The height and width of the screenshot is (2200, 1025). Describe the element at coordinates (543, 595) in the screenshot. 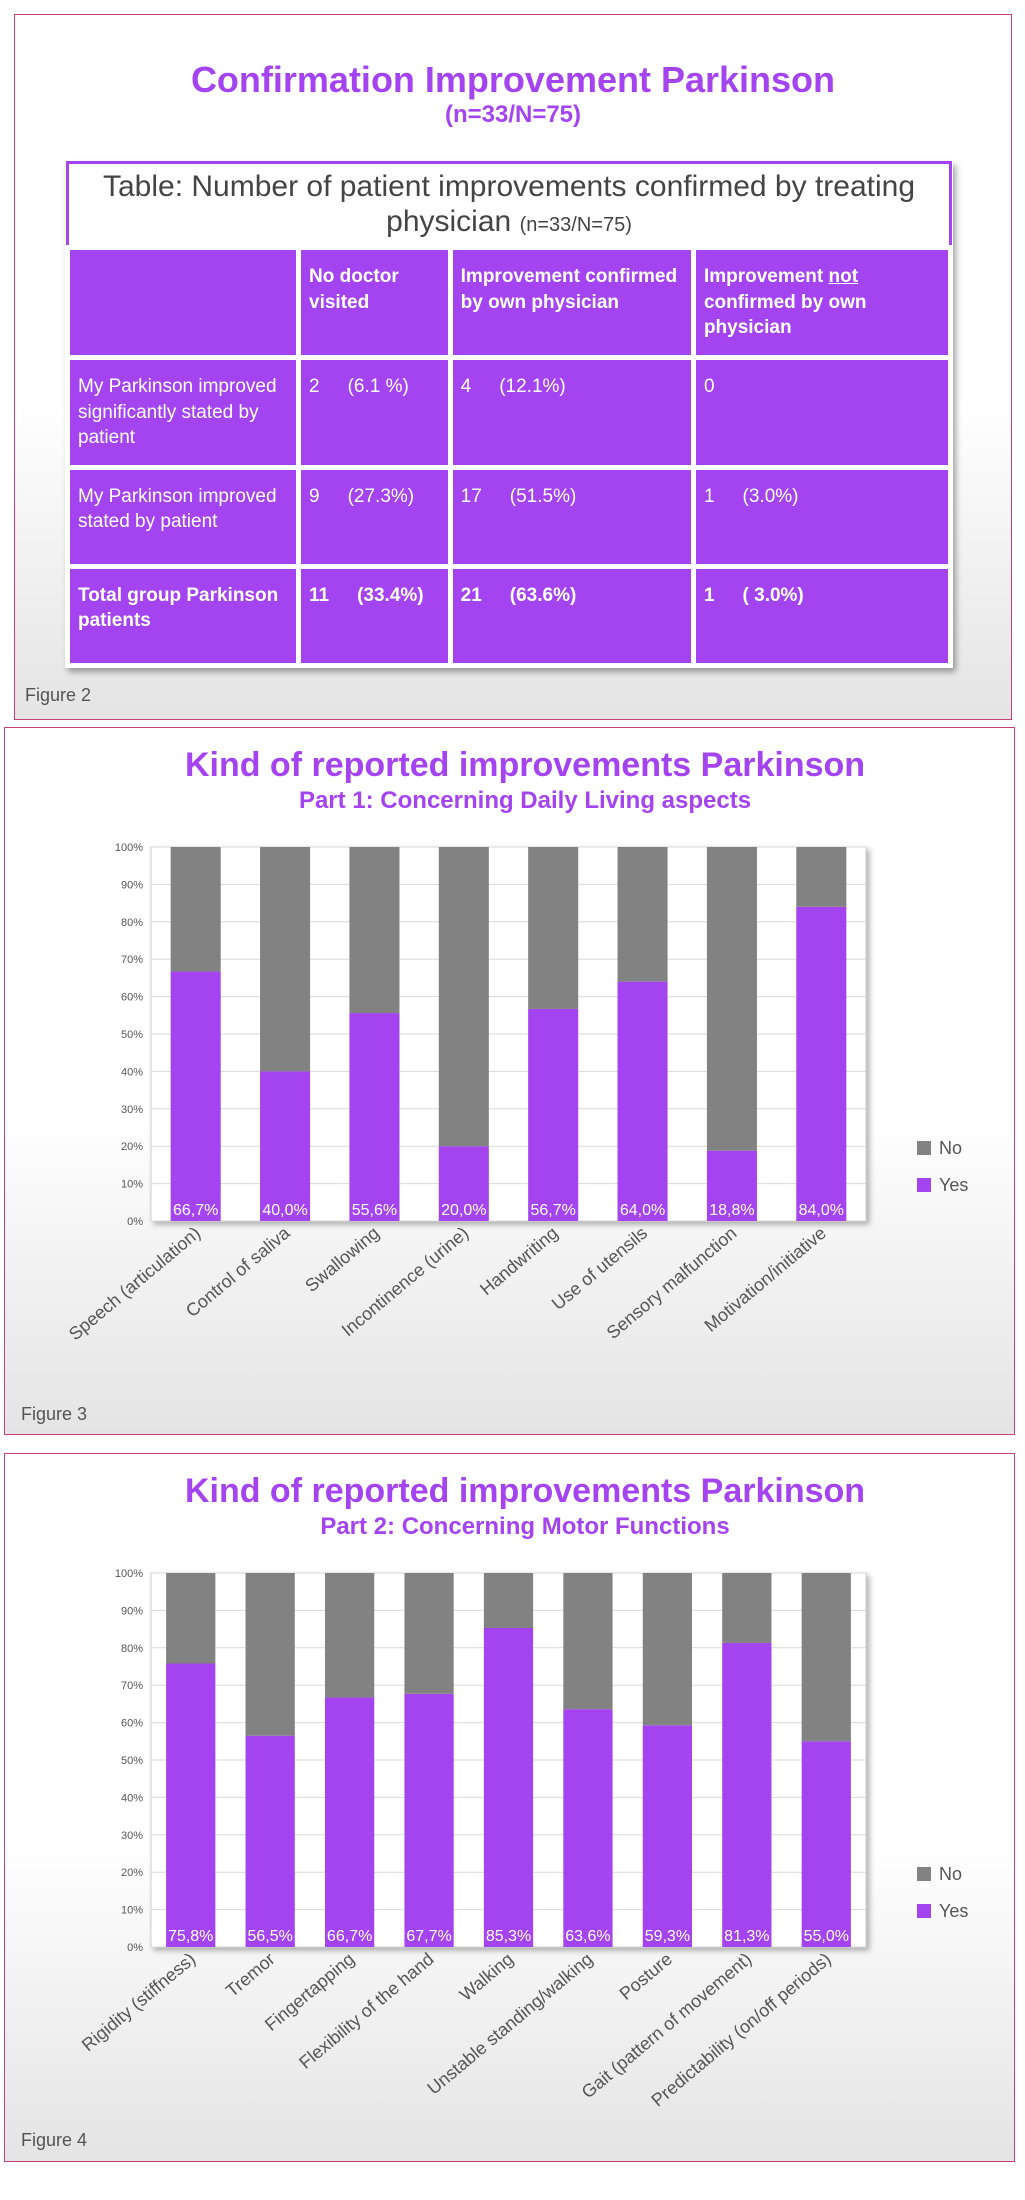

I see `cell-percent: (63.6%)` at that location.